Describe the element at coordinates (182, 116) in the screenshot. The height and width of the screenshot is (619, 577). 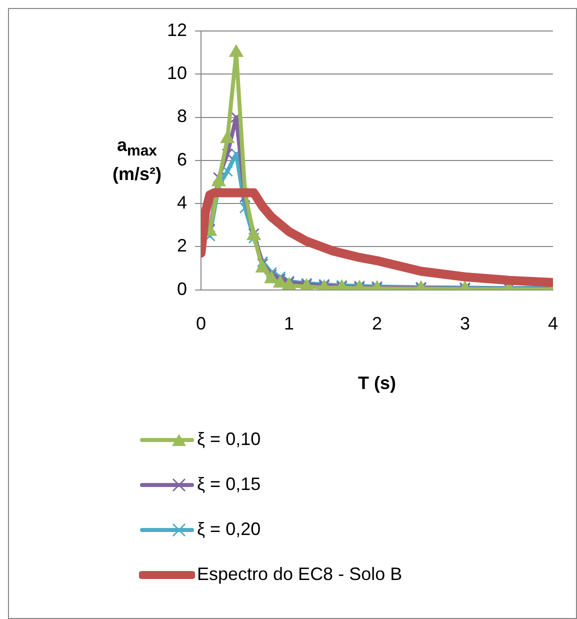
I see `y-tick-label: 8` at that location.